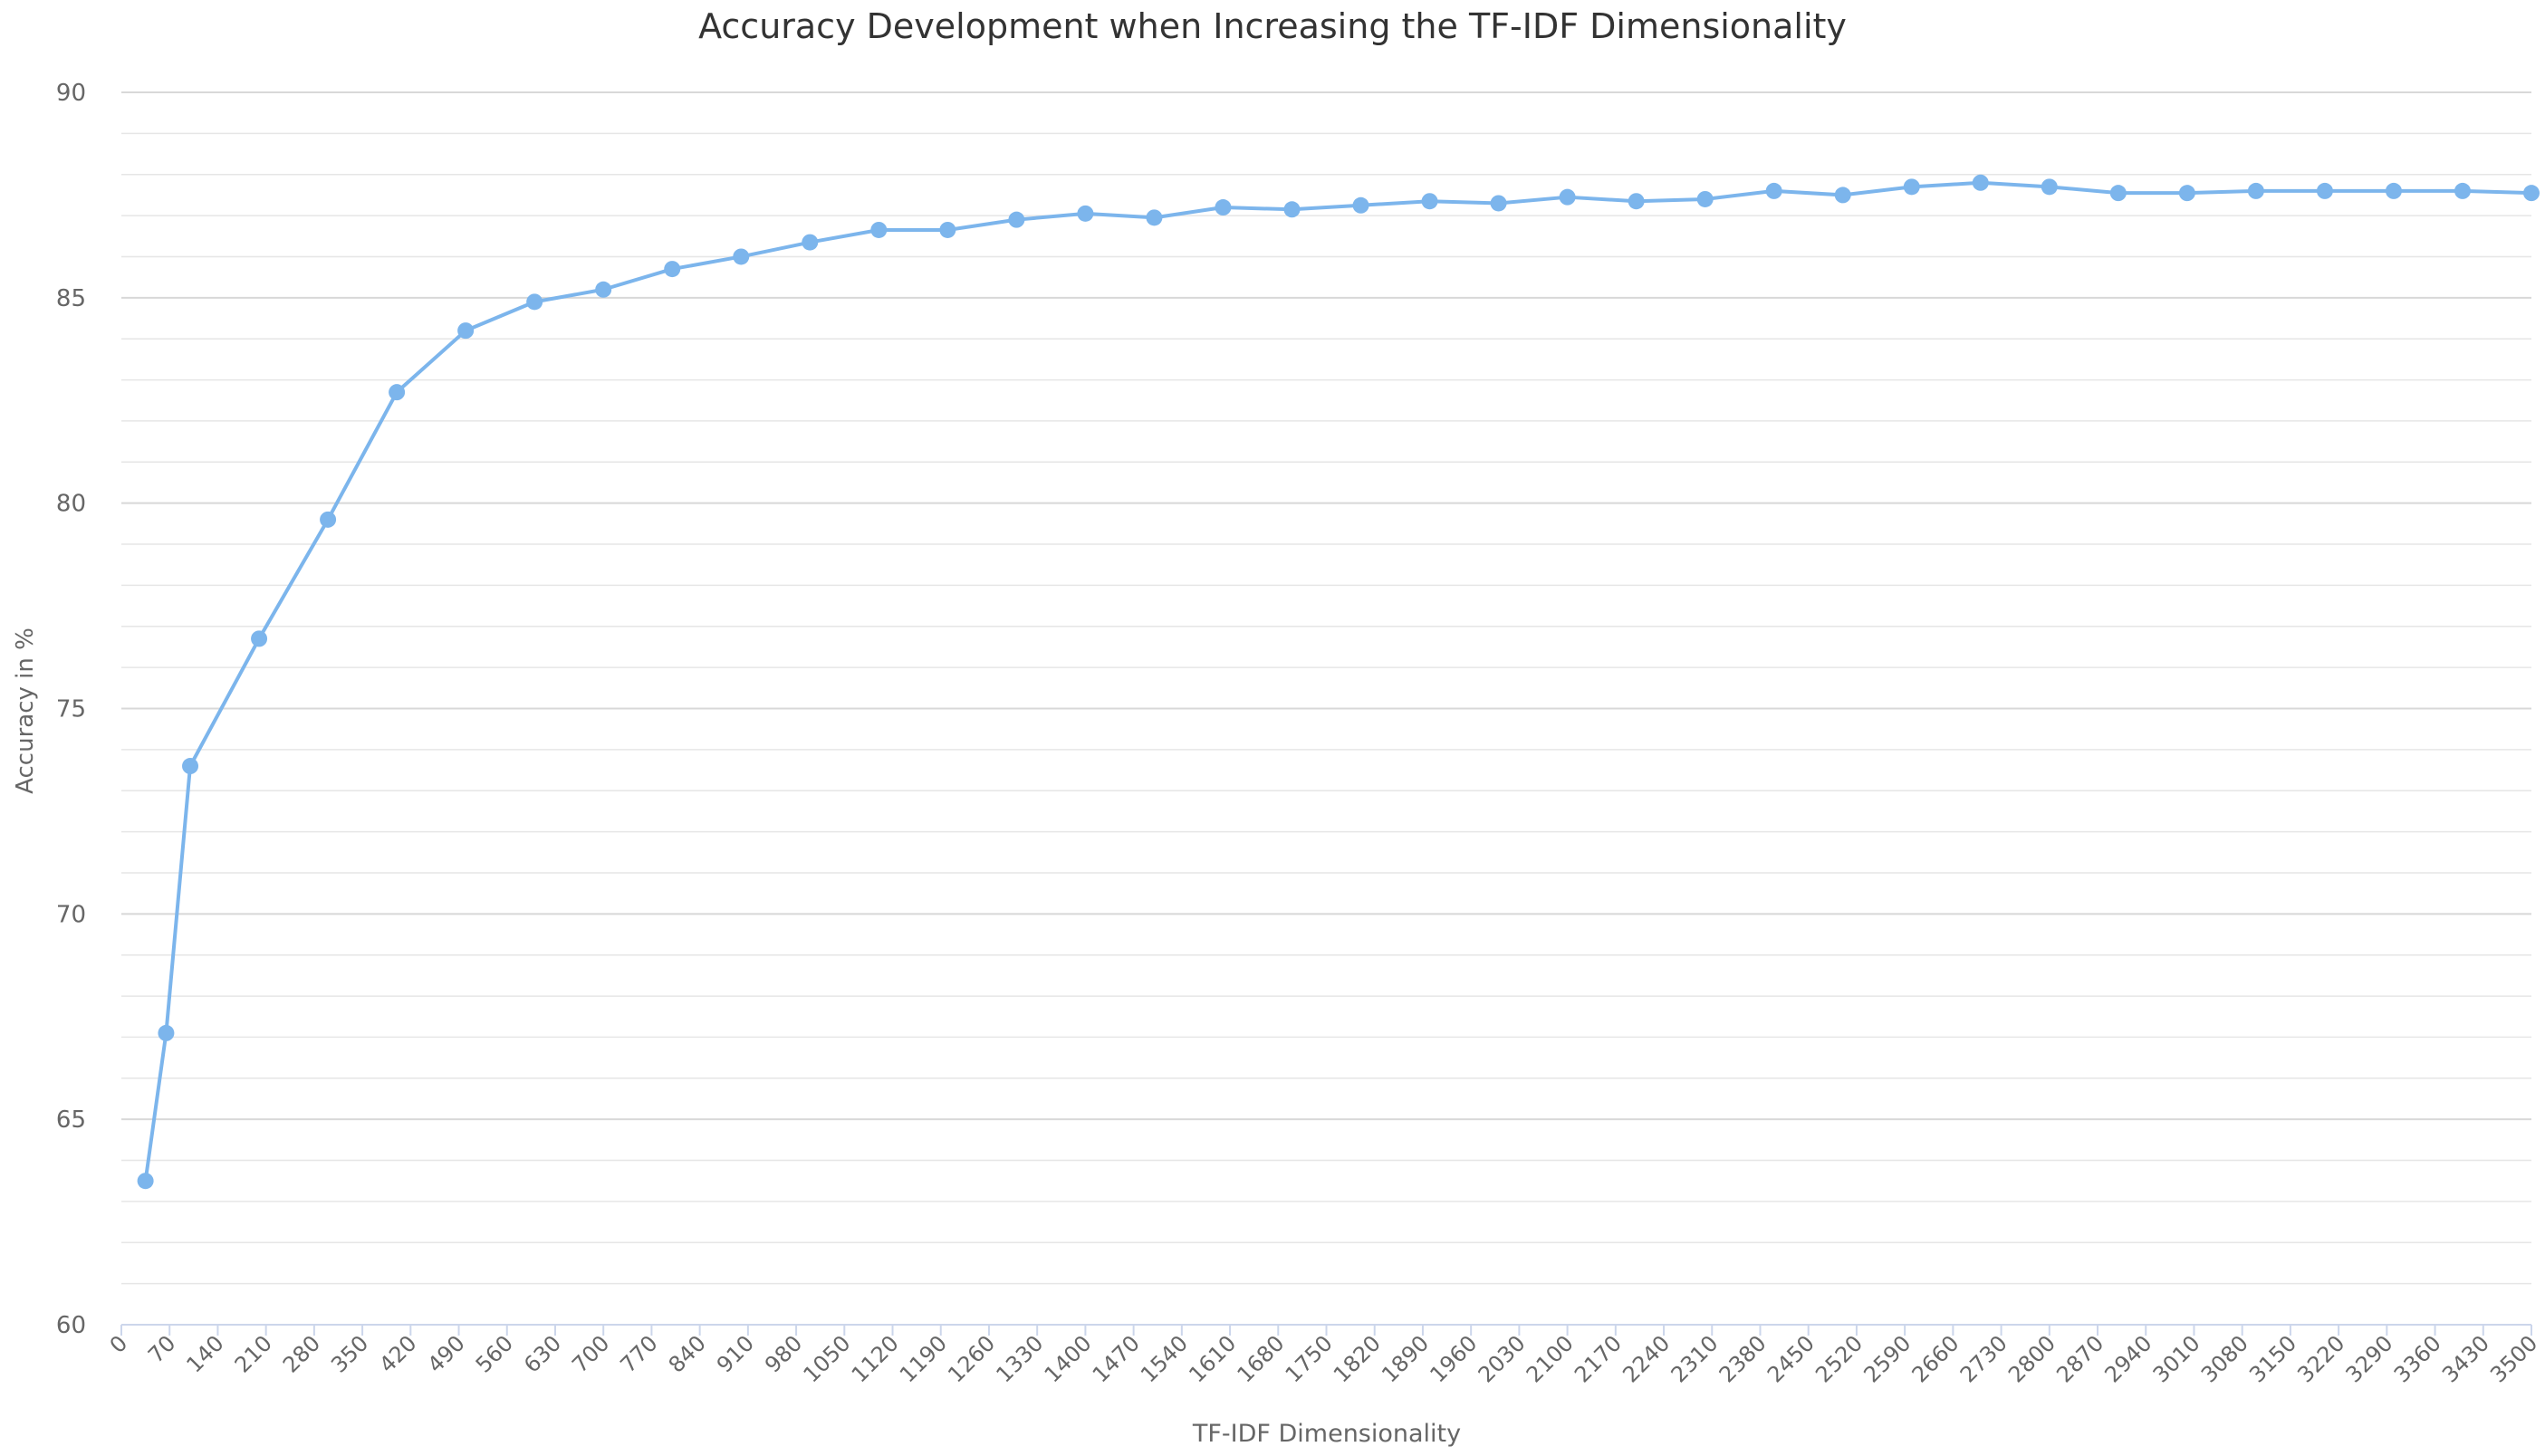 This screenshot has height=1456, width=2545. Describe the element at coordinates (1647, 1358) in the screenshot. I see `x-tick-label: 2240` at that location.